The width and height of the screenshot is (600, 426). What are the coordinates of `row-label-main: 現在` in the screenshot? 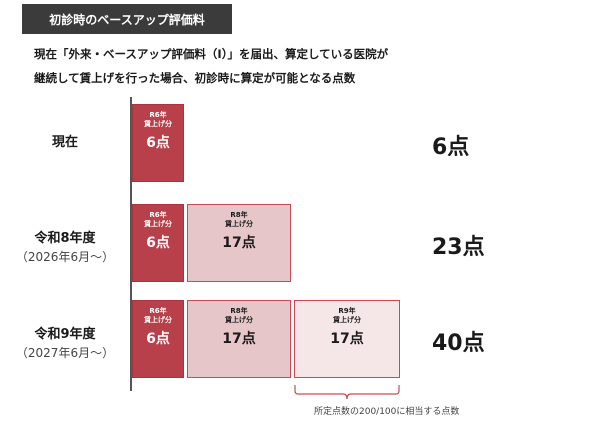 It's located at (64, 142).